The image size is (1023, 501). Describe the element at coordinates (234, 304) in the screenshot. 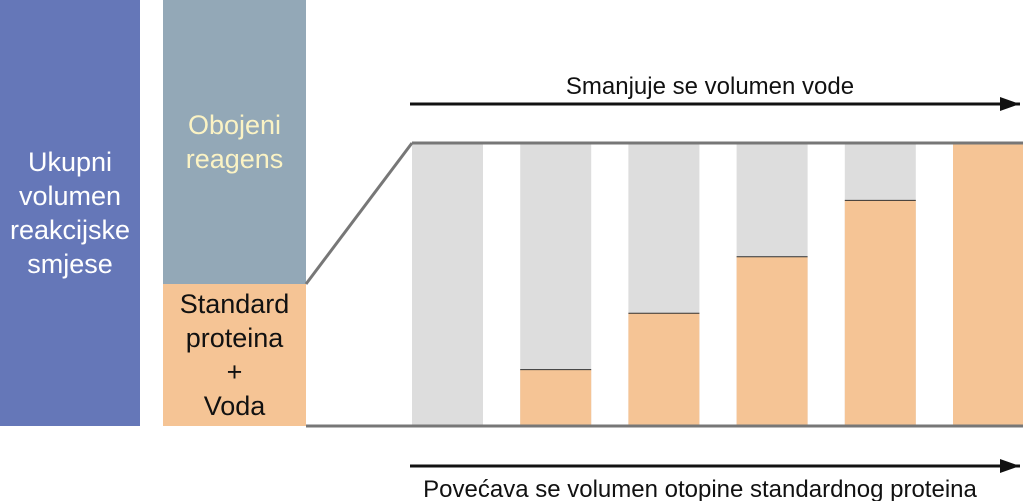

I see `standard-label-line: Standard` at that location.